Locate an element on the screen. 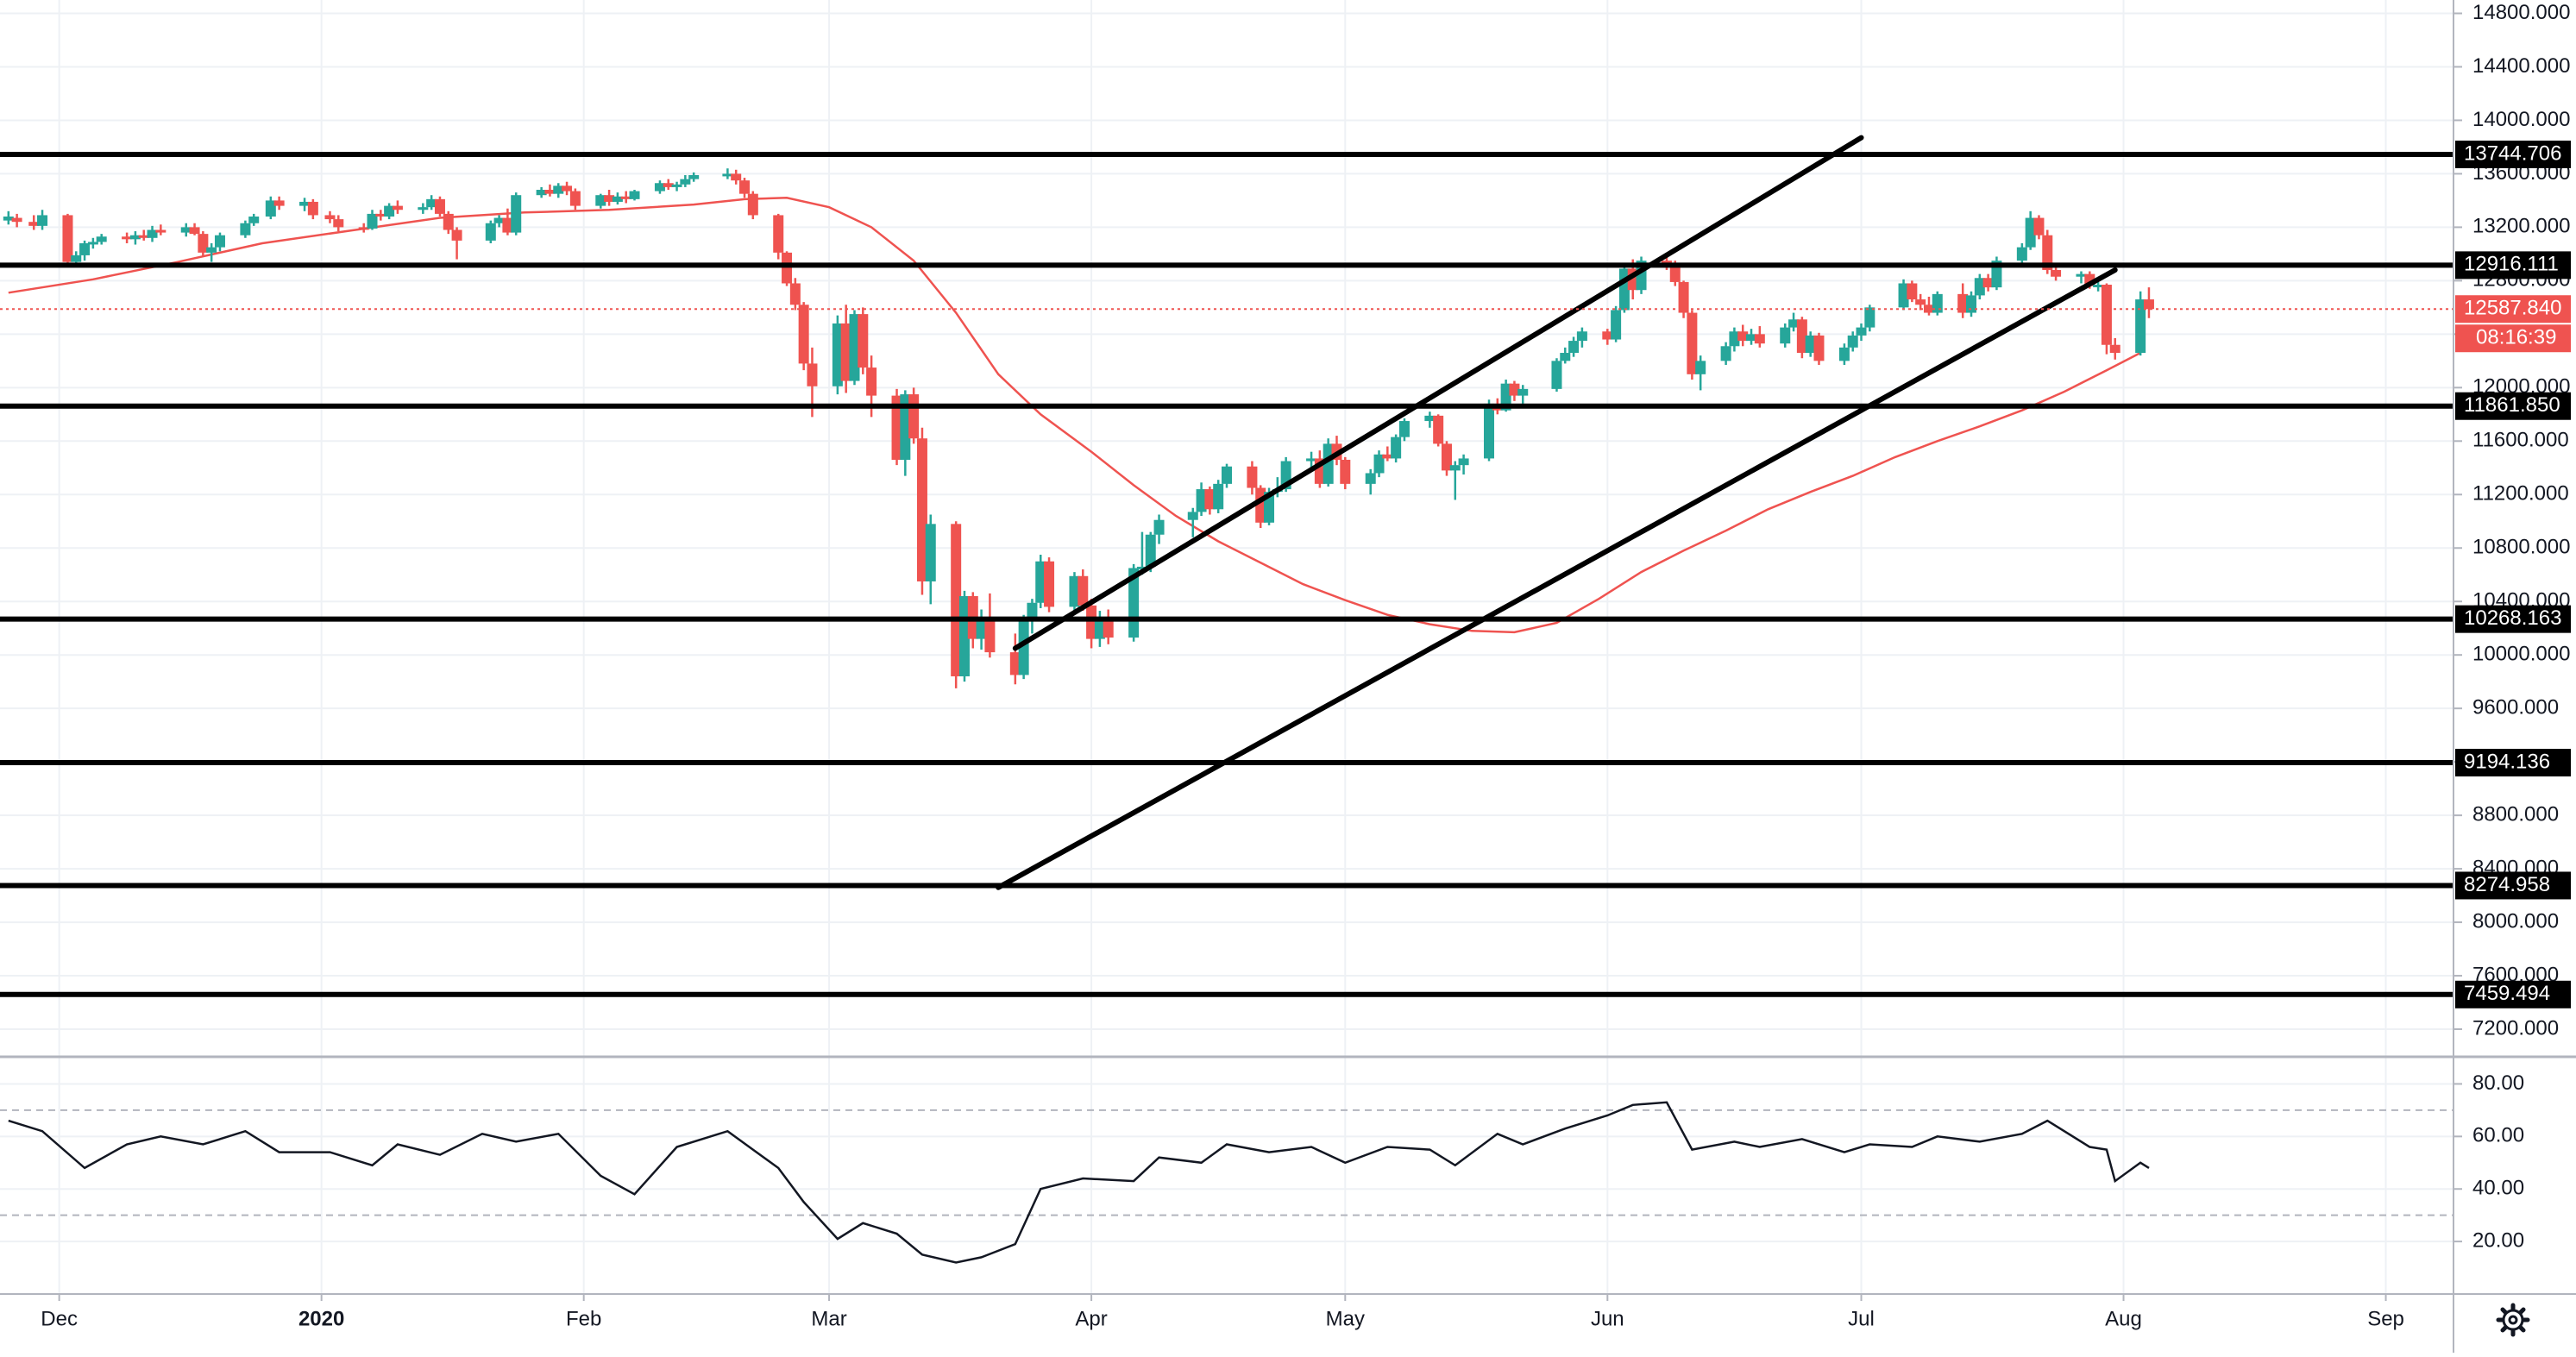  bar-countdown-label: 08:16:39 is located at coordinates (2516, 338).